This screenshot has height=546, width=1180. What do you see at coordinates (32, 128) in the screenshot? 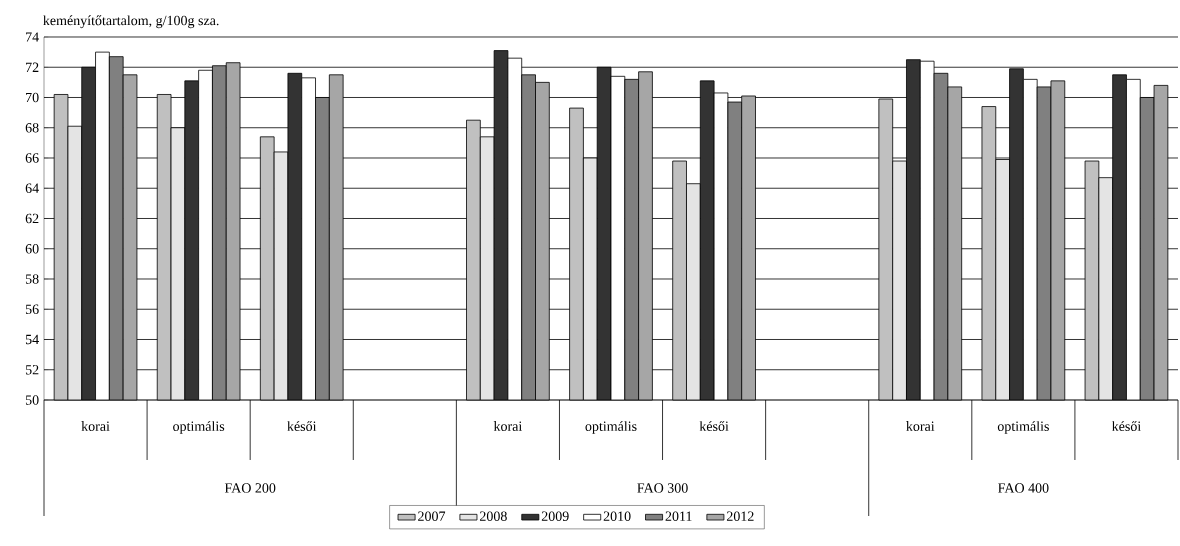
I see `y-tick-label: 68` at bounding box center [32, 128].